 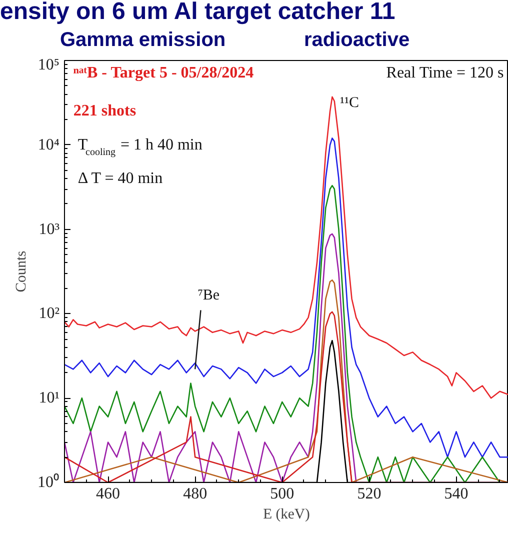 I want to click on x-tick-label: 460, so click(x=108, y=494).